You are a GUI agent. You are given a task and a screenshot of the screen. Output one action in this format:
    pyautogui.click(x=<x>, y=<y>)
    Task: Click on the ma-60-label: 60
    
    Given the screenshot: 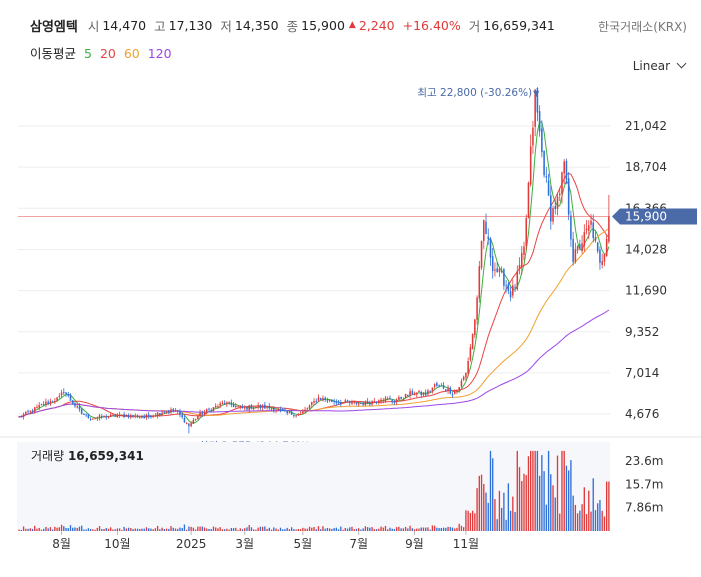 What is the action you would take?
    pyautogui.click(x=131, y=53)
    